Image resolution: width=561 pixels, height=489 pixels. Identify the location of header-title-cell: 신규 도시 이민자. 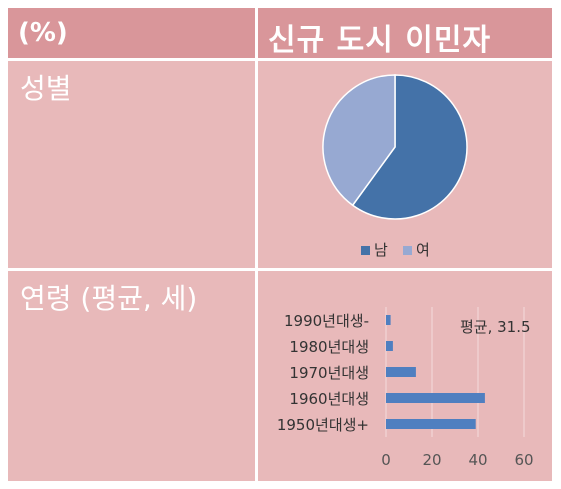
(405, 33).